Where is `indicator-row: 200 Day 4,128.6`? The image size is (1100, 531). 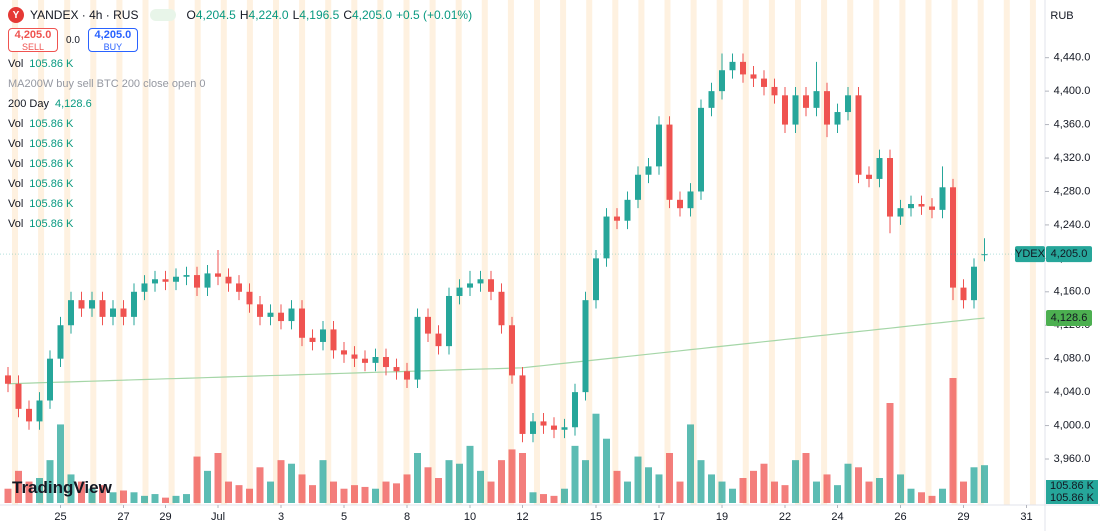 indicator-row: 200 Day 4,128.6 is located at coordinates (240, 104).